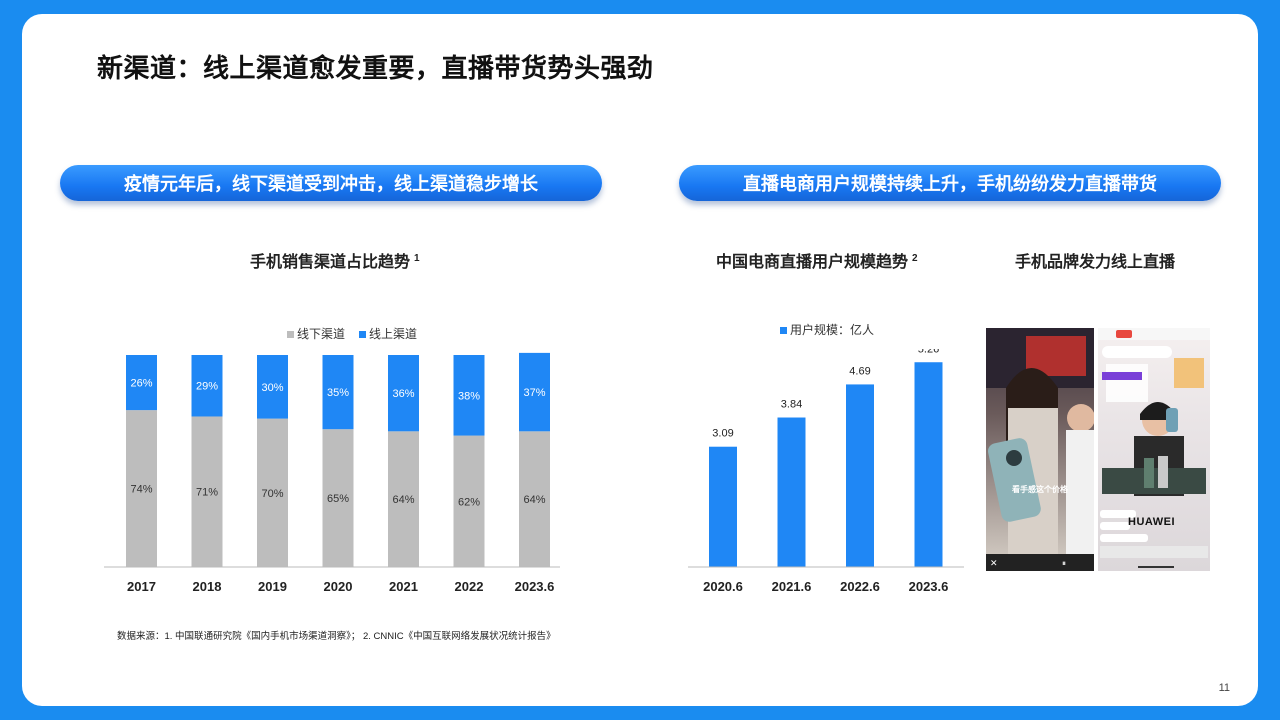 This screenshot has height=720, width=1280. I want to click on livestream-chart-title: 中国电商直播用户规模趋势 2, so click(817, 260).